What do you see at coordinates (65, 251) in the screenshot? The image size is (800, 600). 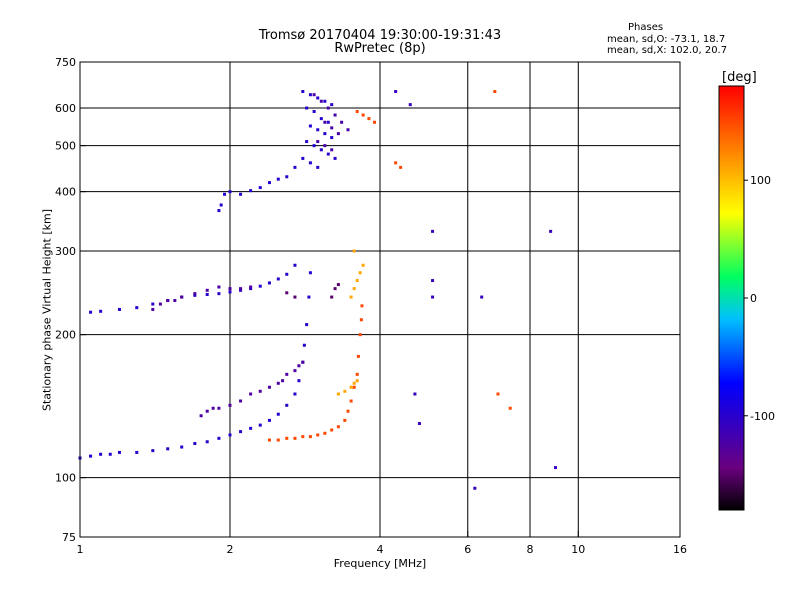 I see `y-tick-label: 300` at bounding box center [65, 251].